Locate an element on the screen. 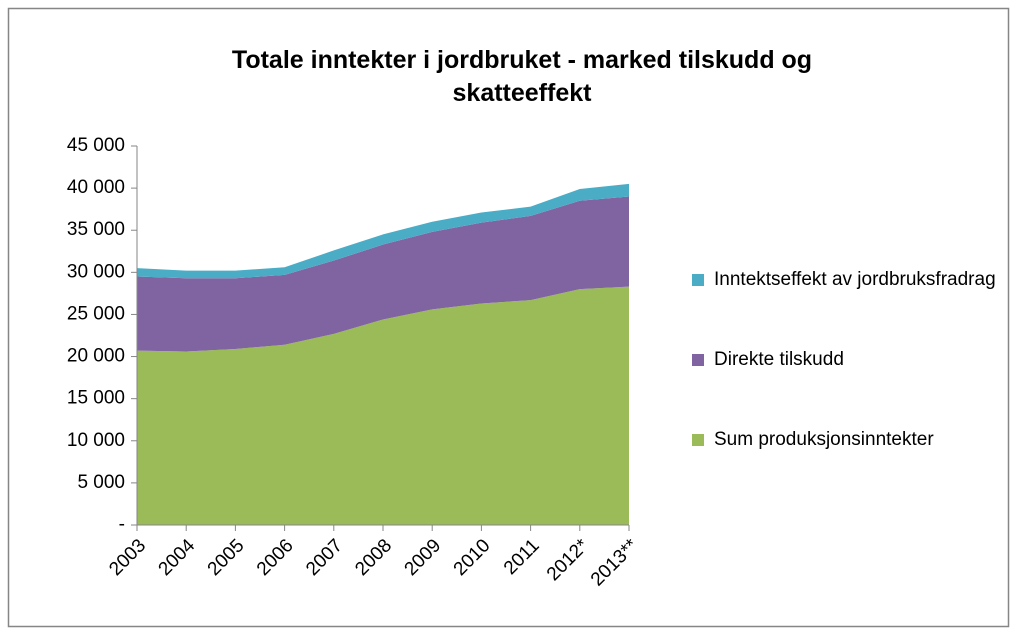  y-tick-label: 35 000 is located at coordinates (96, 229).